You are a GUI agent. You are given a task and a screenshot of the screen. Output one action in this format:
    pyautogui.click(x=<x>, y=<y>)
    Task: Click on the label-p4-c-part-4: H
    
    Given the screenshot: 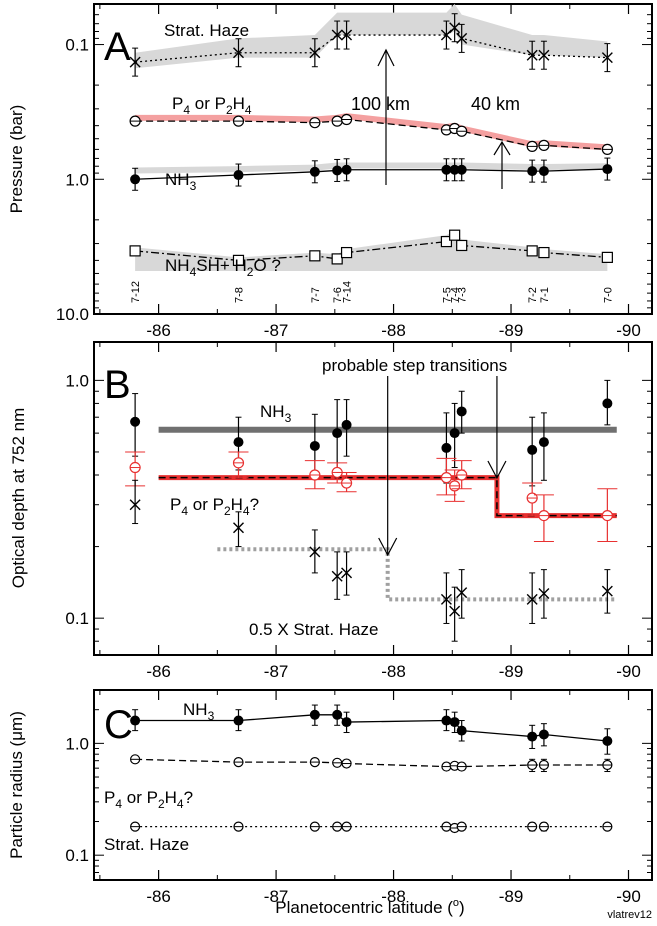 What is the action you would take?
    pyautogui.click(x=171, y=797)
    